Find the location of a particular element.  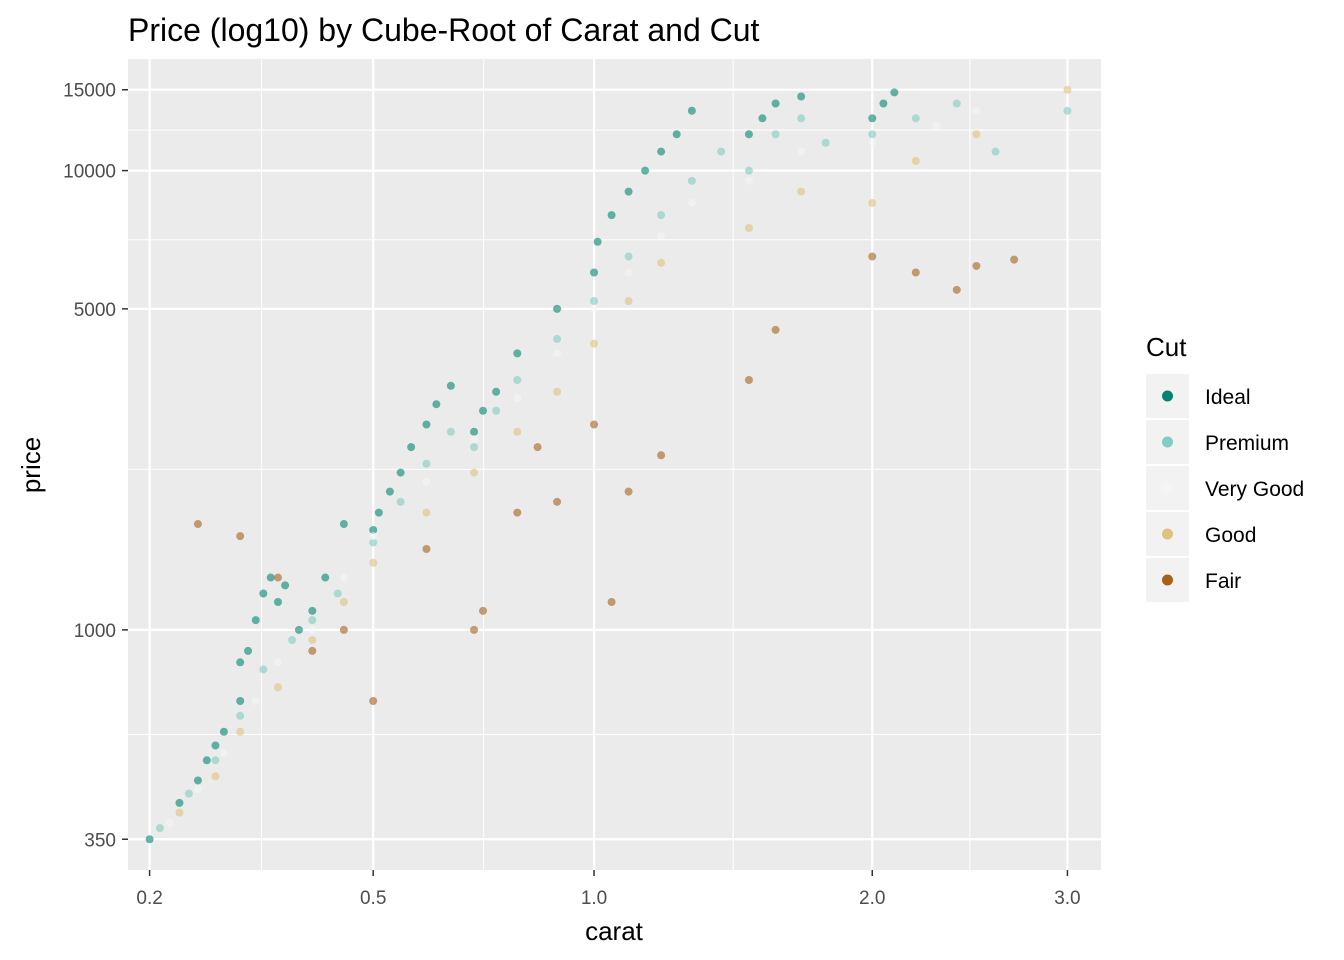

y-tick-label: 350 is located at coordinates (100, 840).